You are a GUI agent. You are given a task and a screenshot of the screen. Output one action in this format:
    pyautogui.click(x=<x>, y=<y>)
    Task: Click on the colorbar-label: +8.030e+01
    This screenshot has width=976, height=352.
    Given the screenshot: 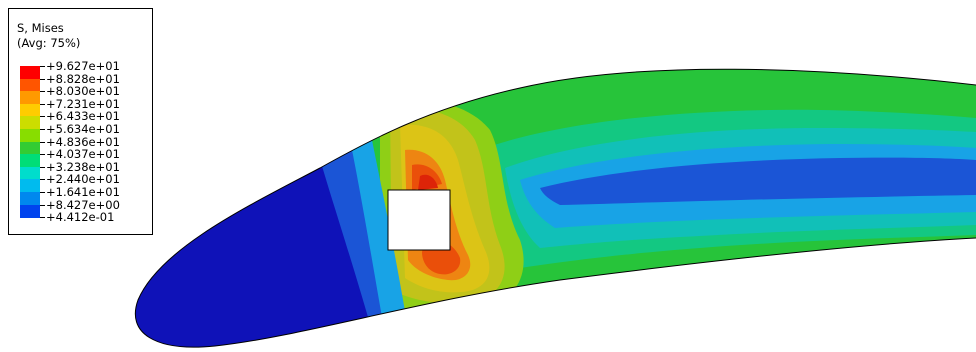 What is the action you would take?
    pyautogui.click(x=83, y=91)
    